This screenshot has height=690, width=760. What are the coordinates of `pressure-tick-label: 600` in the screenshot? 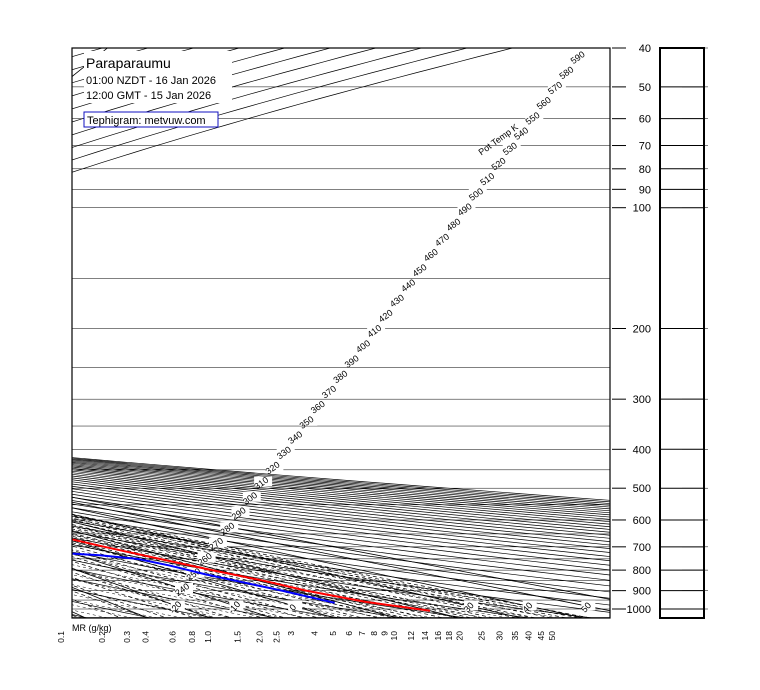 It's located at (642, 521).